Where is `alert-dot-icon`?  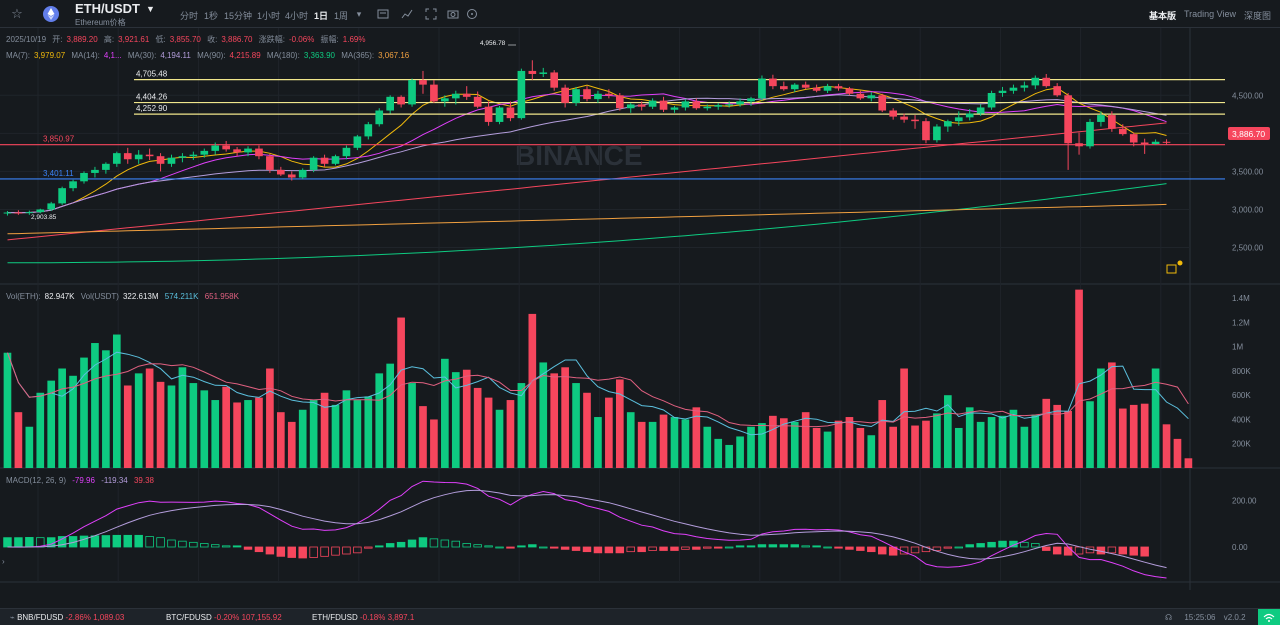
alert-dot-icon is located at coordinates (1180, 263).